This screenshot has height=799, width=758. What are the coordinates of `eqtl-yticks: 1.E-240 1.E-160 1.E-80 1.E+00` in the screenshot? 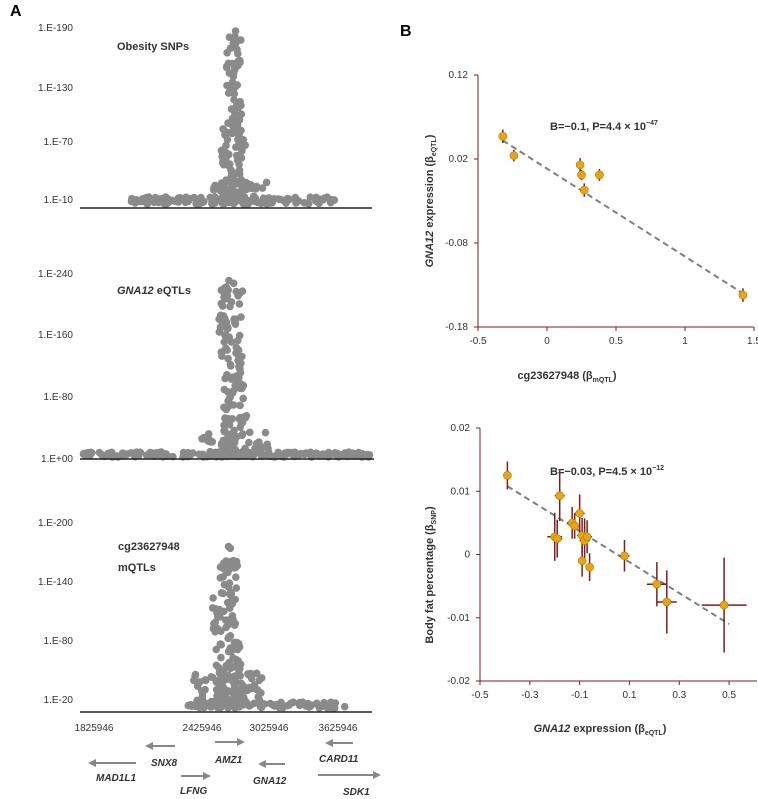 It's located at (55, 367).